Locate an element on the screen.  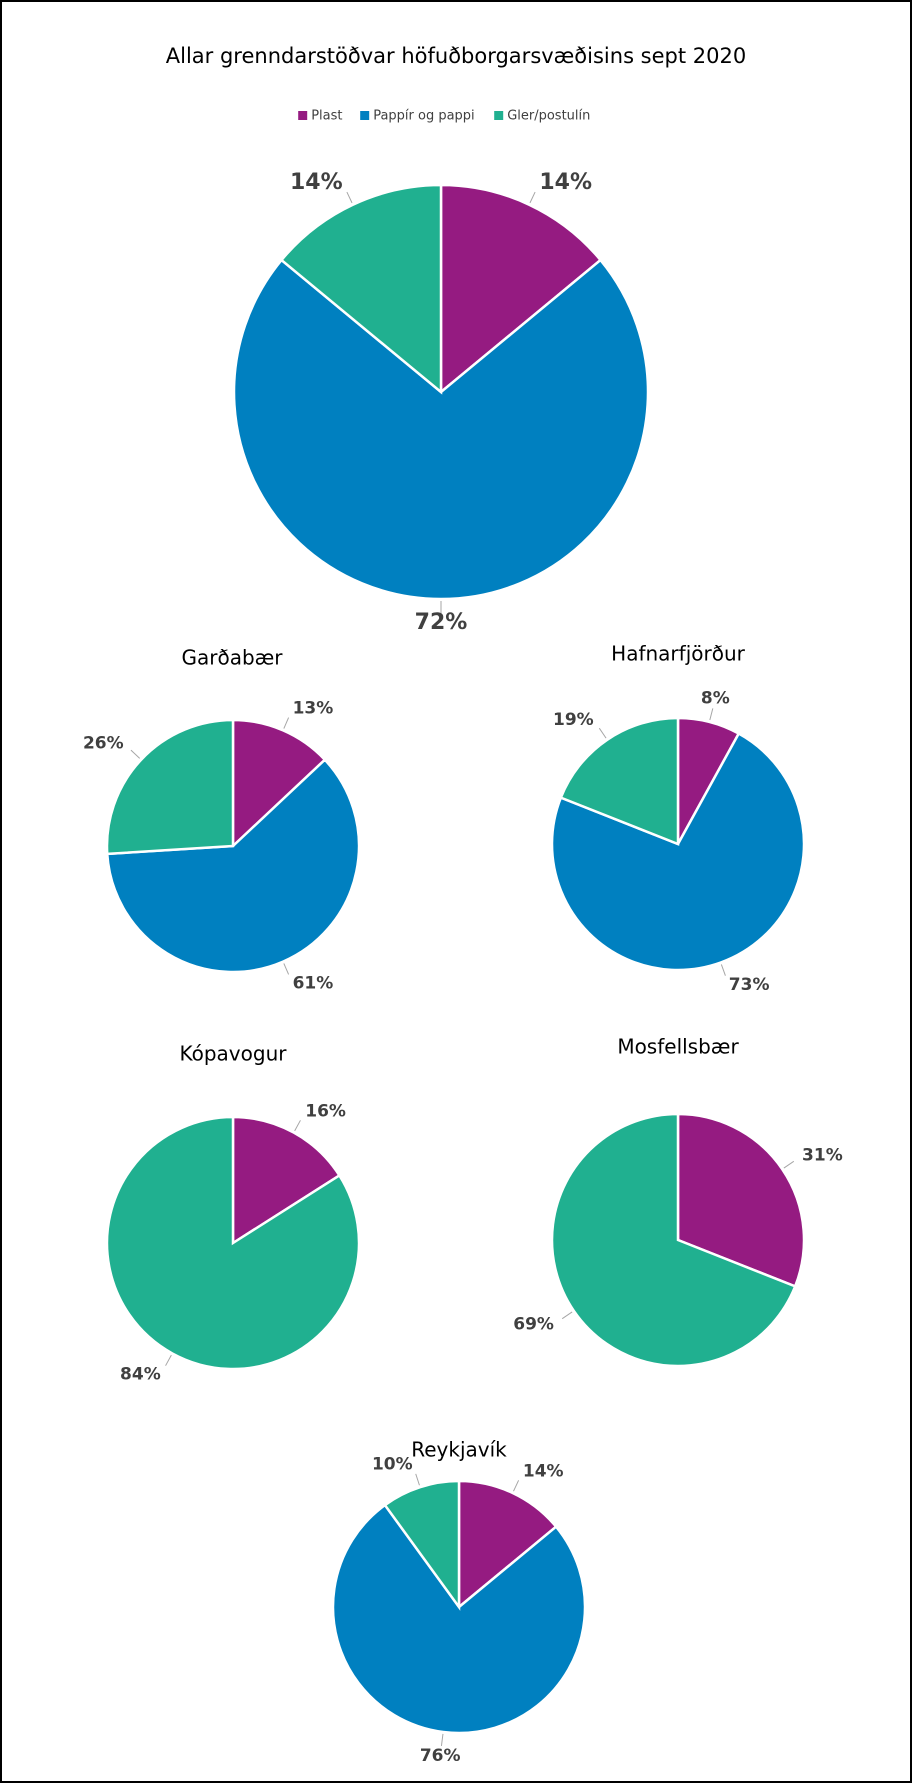
data-label: 10% is located at coordinates (392, 1464).